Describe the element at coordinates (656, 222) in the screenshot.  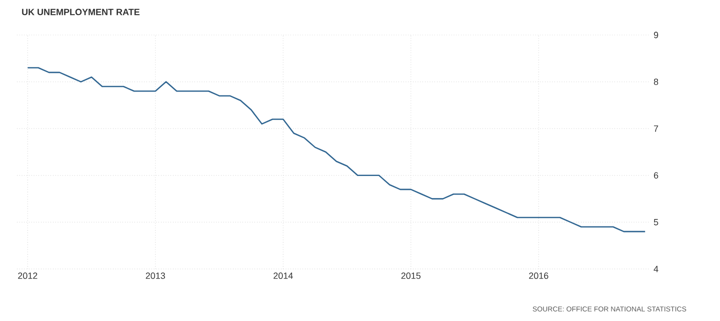
I see `y-tick-label: 5` at that location.